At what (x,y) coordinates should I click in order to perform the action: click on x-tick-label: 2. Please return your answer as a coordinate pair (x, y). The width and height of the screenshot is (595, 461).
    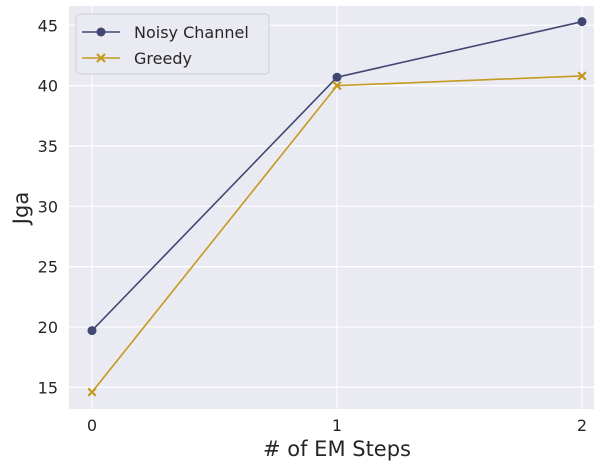
    Looking at the image, I should click on (582, 425).